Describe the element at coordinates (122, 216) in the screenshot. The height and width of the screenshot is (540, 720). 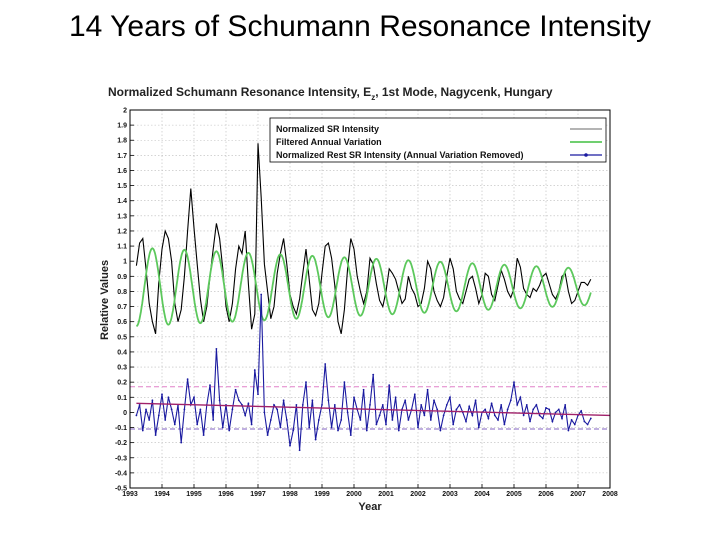
I see `y-tick-label: 1.3` at that location.